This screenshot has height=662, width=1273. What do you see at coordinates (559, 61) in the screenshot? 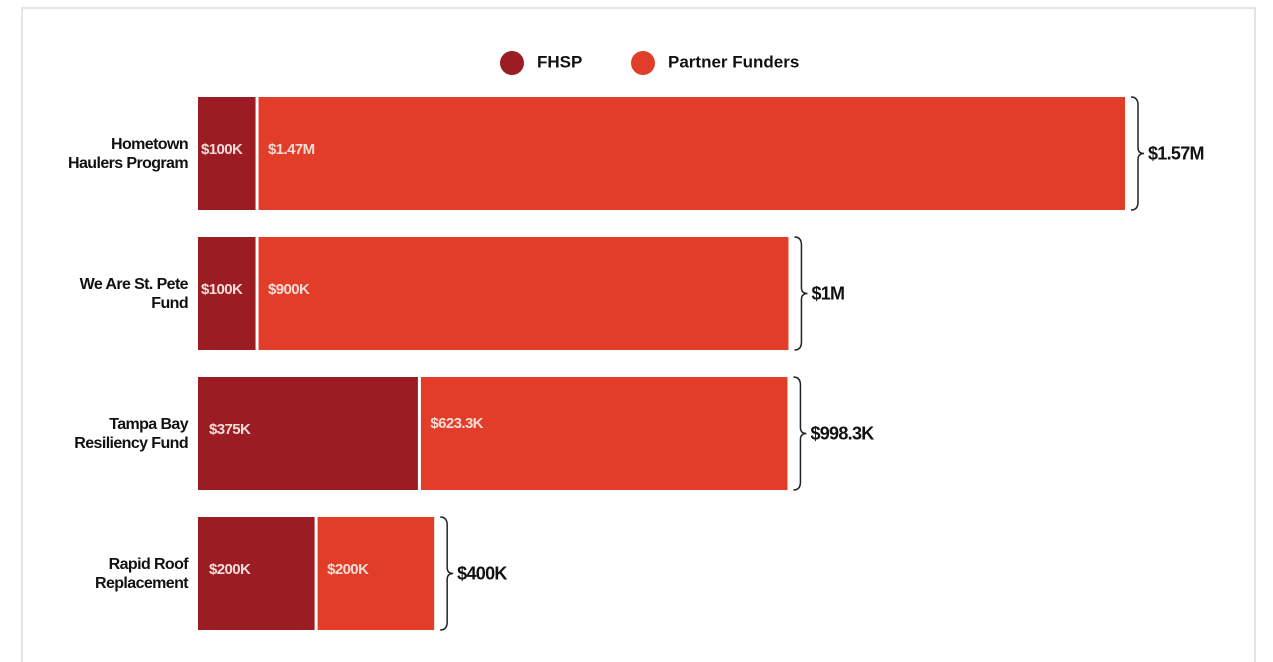
I see `legend-label: FHSP` at bounding box center [559, 61].